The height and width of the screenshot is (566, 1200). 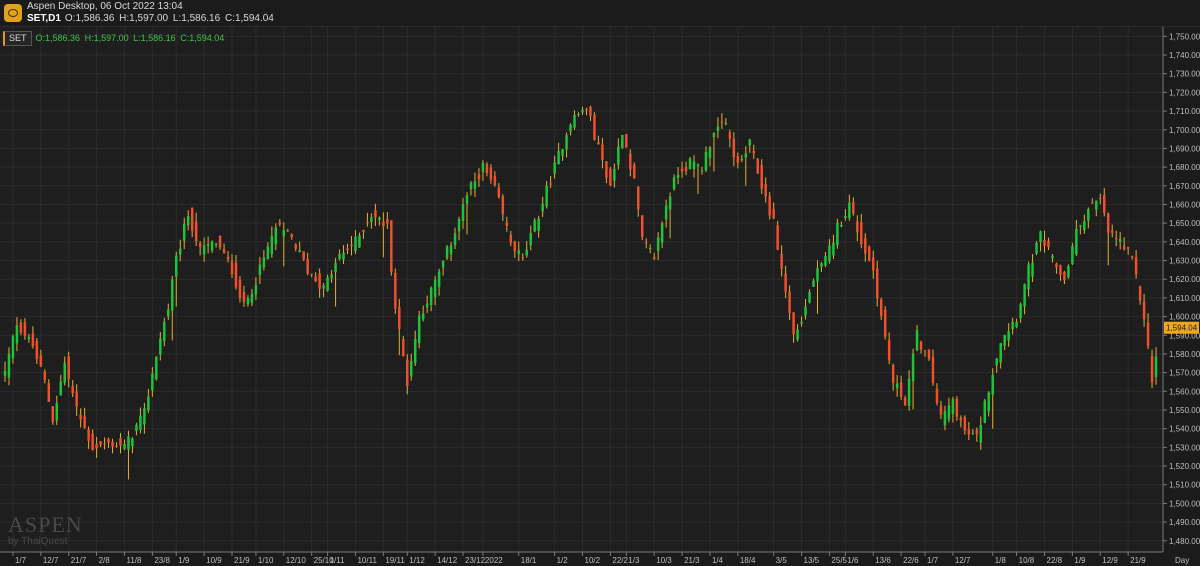 I want to click on legend-symbol-tag: SET, so click(x=17, y=38).